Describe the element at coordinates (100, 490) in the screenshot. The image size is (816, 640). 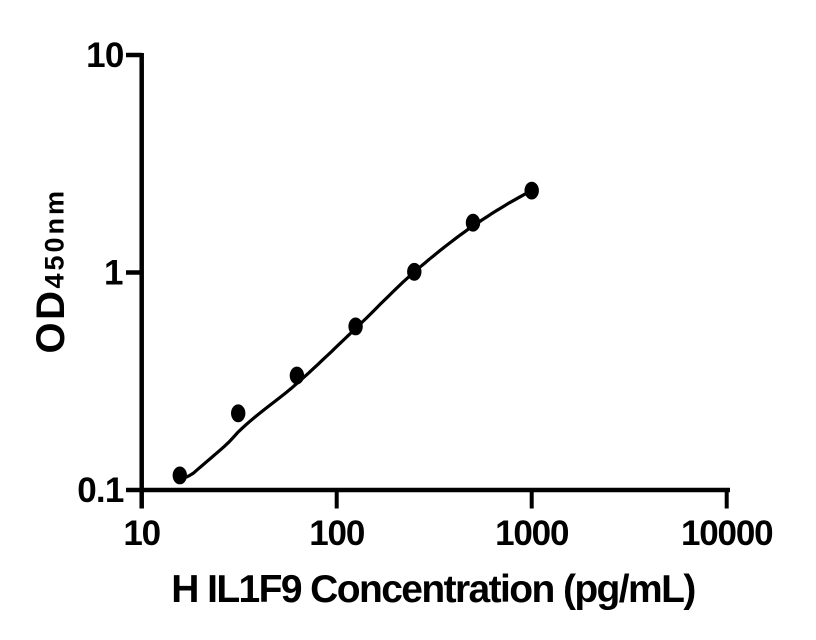
I see `svg-text: 0.1` at that location.